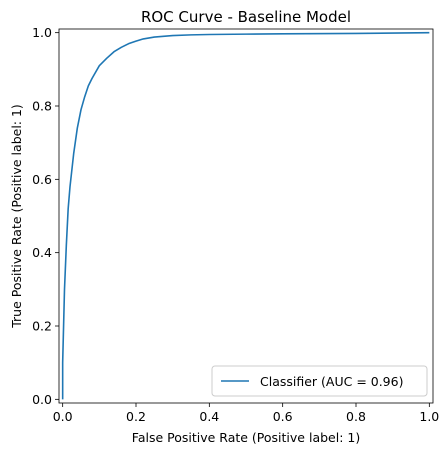  Describe the element at coordinates (283, 416) in the screenshot. I see `x-tick-label: 0.6` at that location.